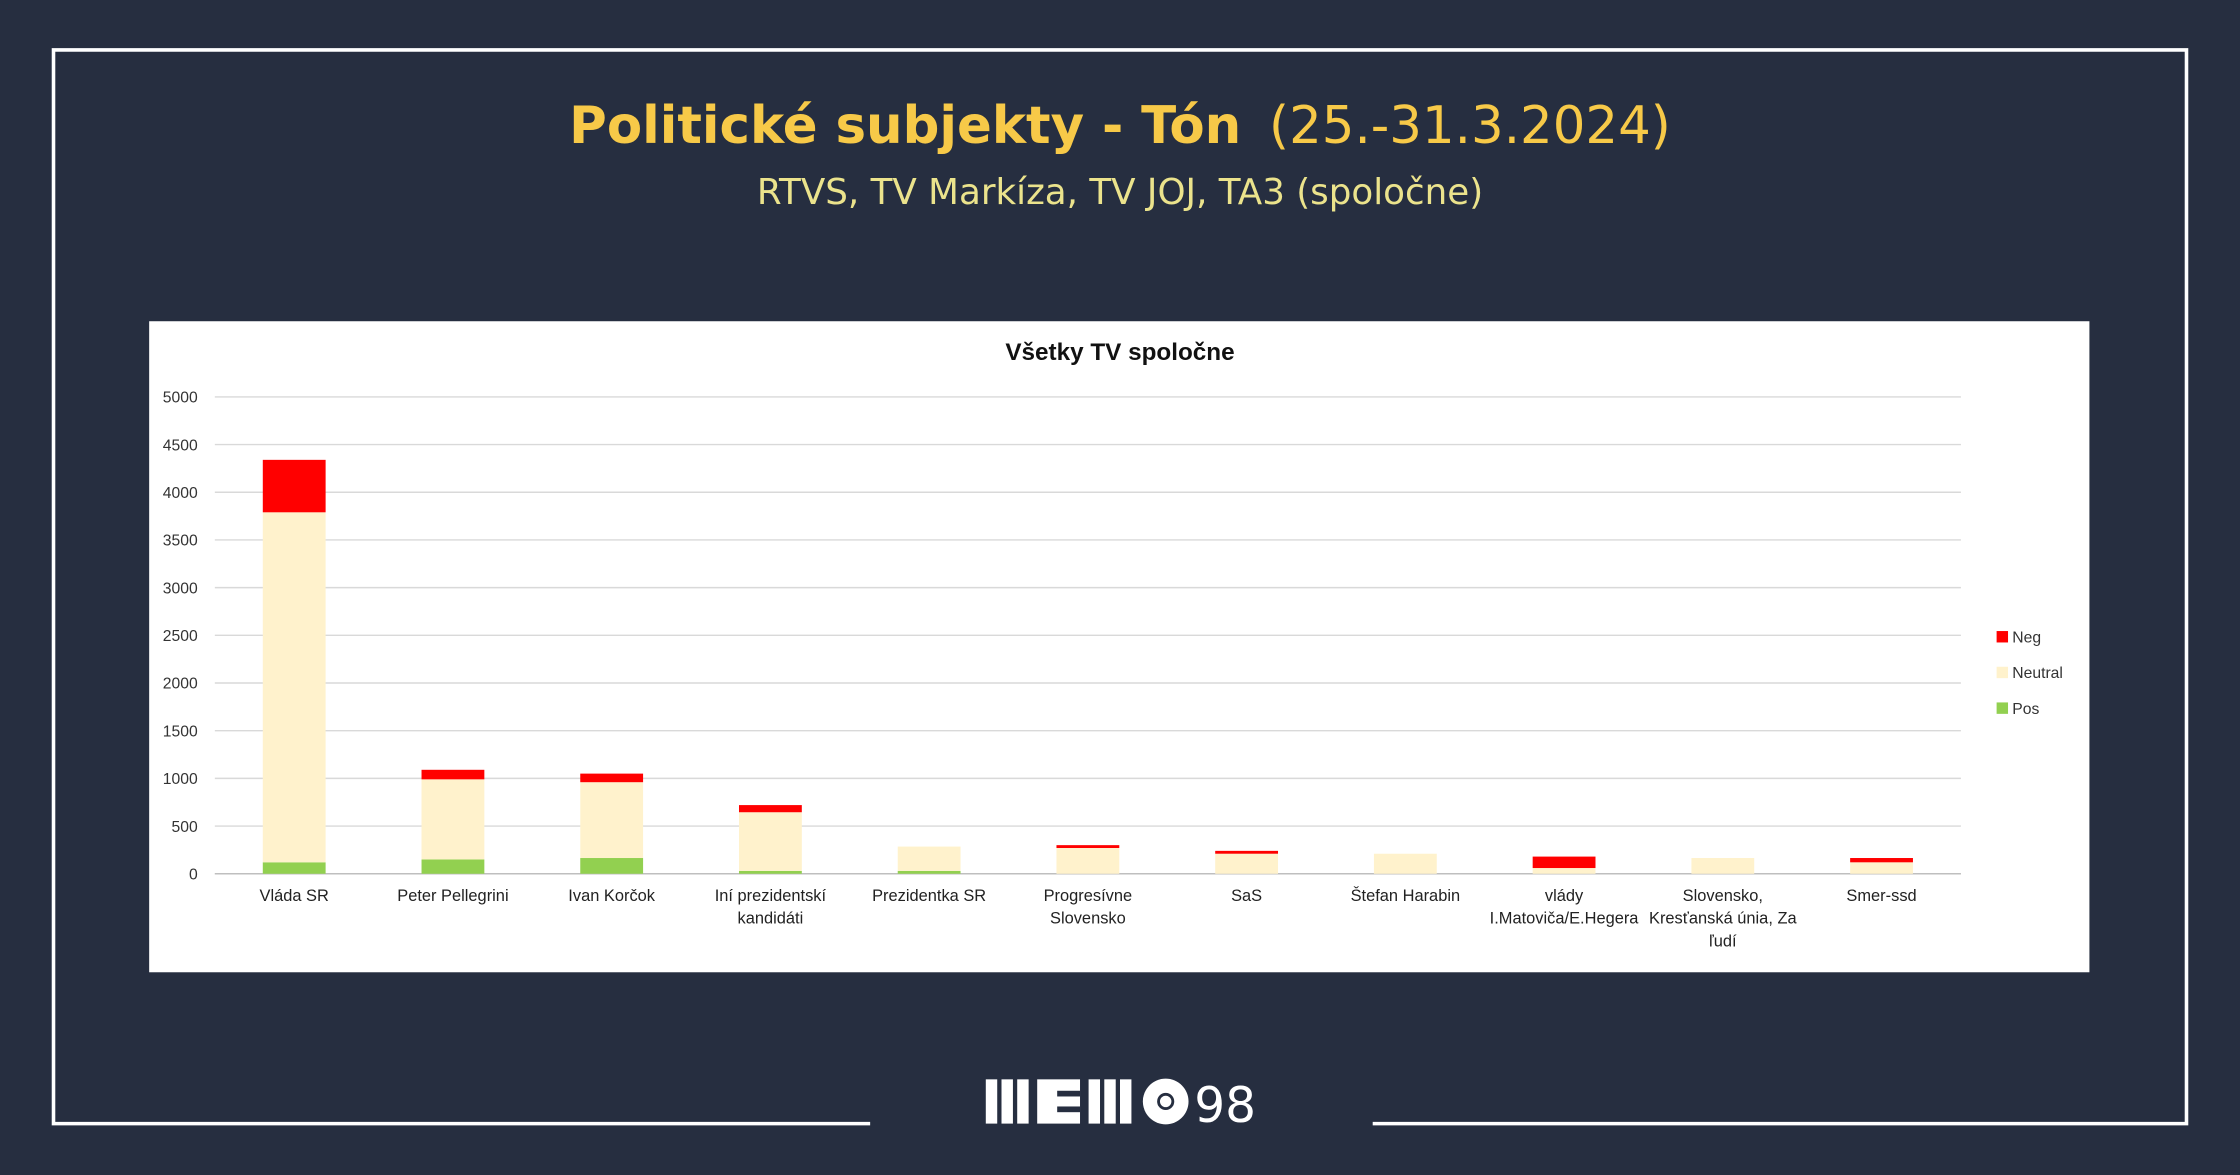 The image size is (2240, 1175). Describe the element at coordinates (905, 126) in the screenshot. I see `title-main: Politické subjekty - Tón` at that location.